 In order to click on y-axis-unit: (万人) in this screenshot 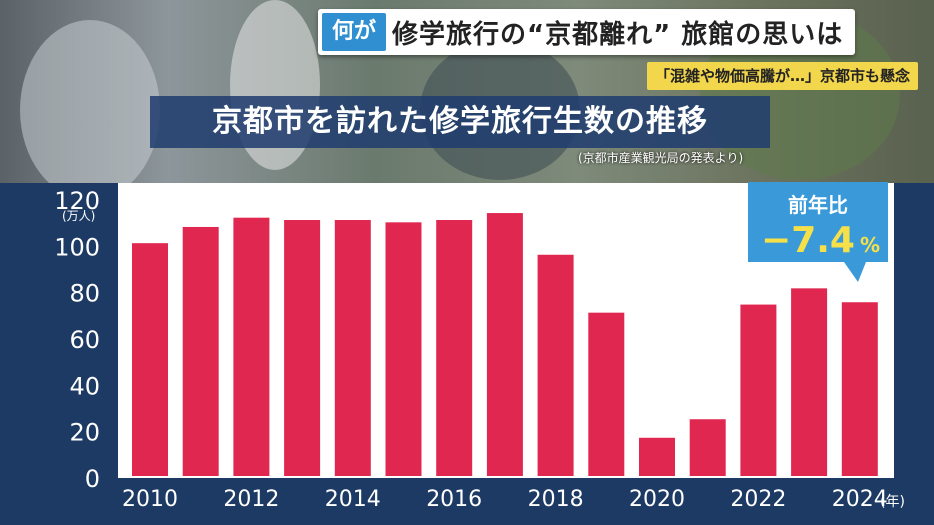, I will do `click(78, 216)`.